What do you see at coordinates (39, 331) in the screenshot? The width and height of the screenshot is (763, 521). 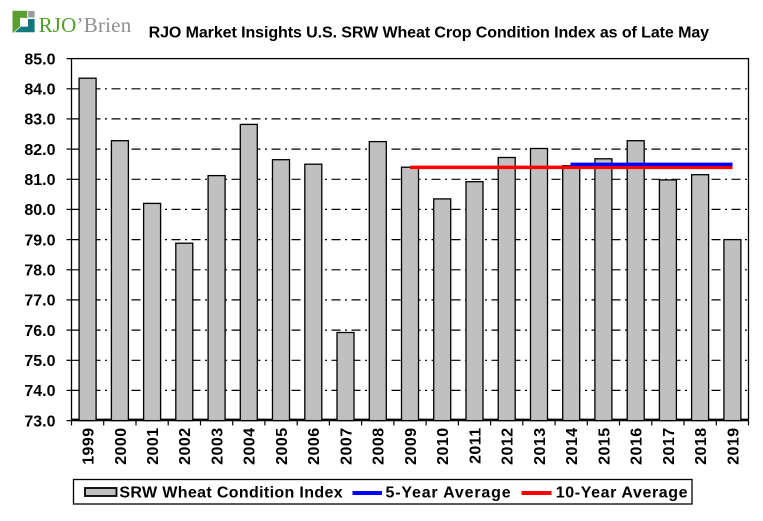 I see `svg-text: 76.0` at bounding box center [39, 331].